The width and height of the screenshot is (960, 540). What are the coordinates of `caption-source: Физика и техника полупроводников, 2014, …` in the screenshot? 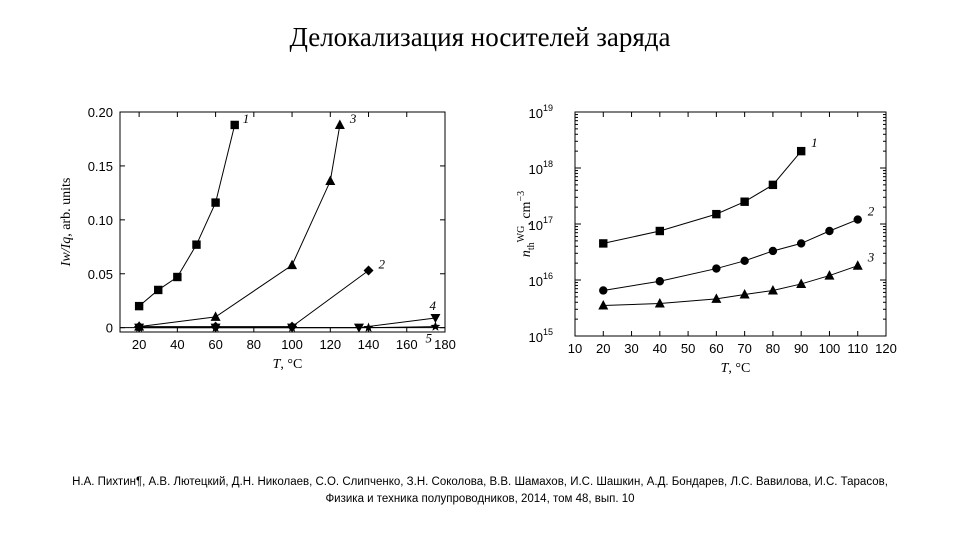 It's located at (480, 499).